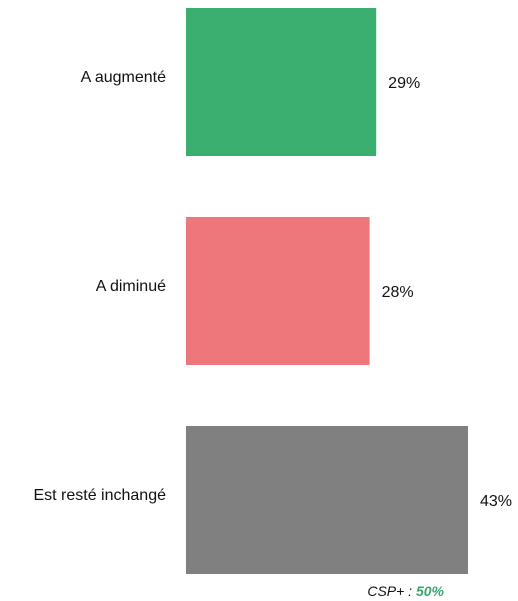 This screenshot has width=518, height=601. I want to click on value-label-2: 28%, so click(398, 292).